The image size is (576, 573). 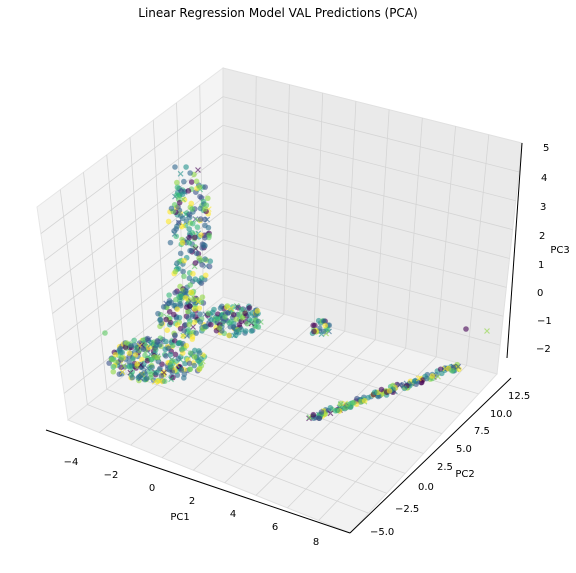 What do you see at coordinates (111, 475) in the screenshot?
I see `x-tick-label: −2` at bounding box center [111, 475].